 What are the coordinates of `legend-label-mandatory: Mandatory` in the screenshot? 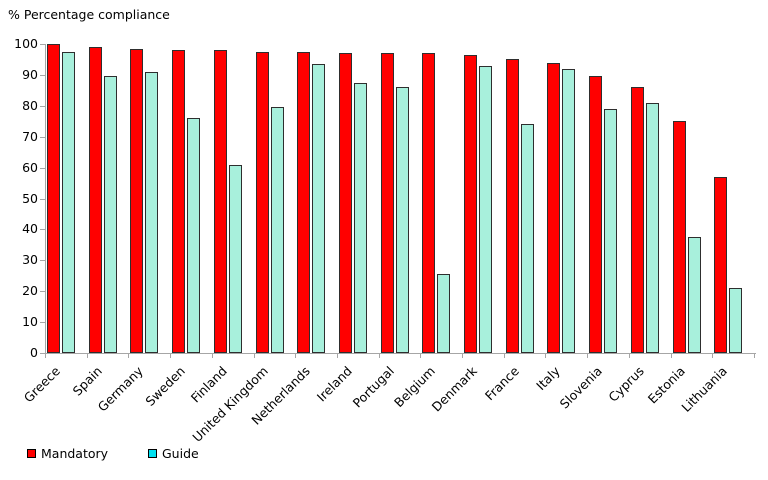 It's located at (75, 453).